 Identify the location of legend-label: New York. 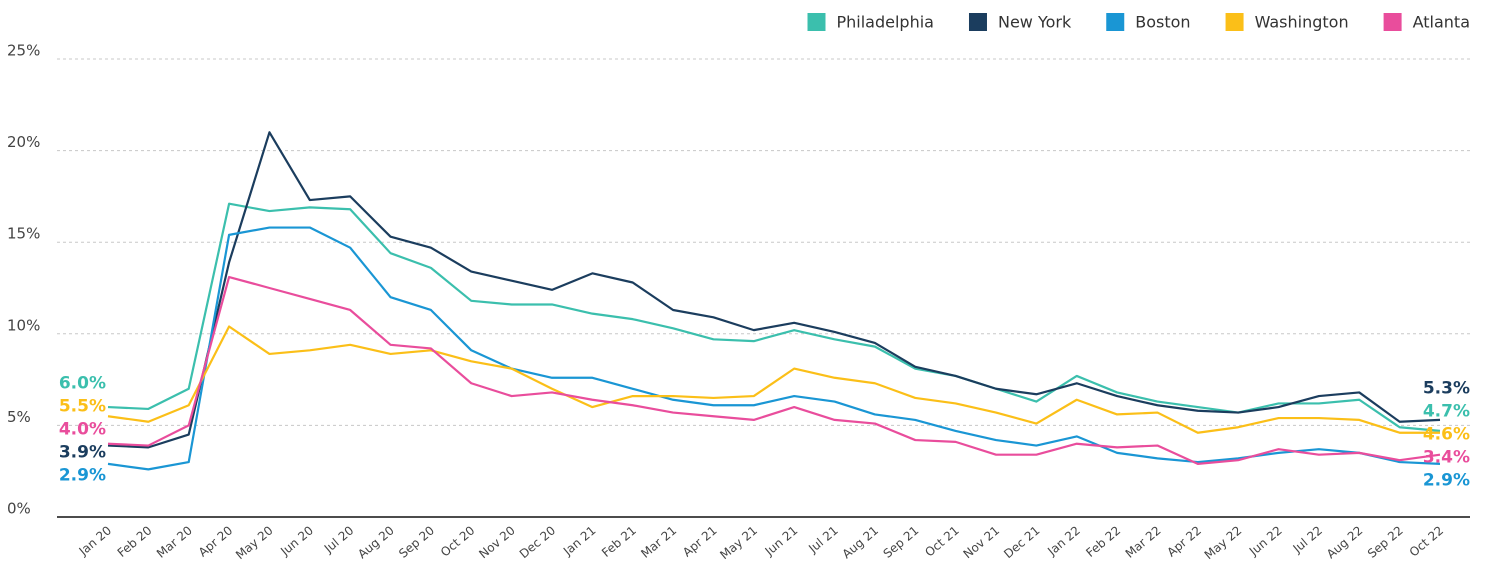
(1035, 22).